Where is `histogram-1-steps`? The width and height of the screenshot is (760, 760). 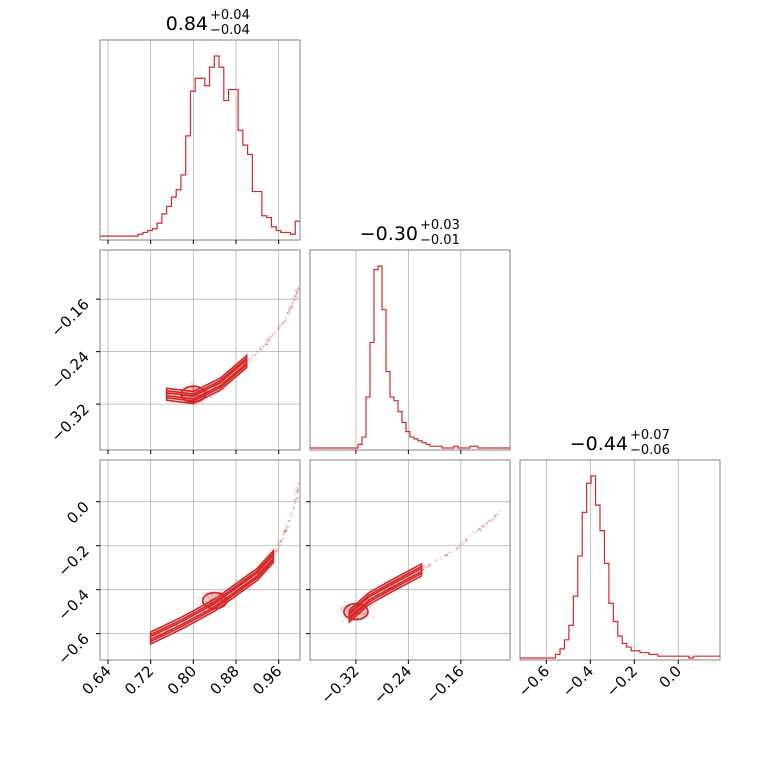 histogram-1-steps is located at coordinates (410, 357).